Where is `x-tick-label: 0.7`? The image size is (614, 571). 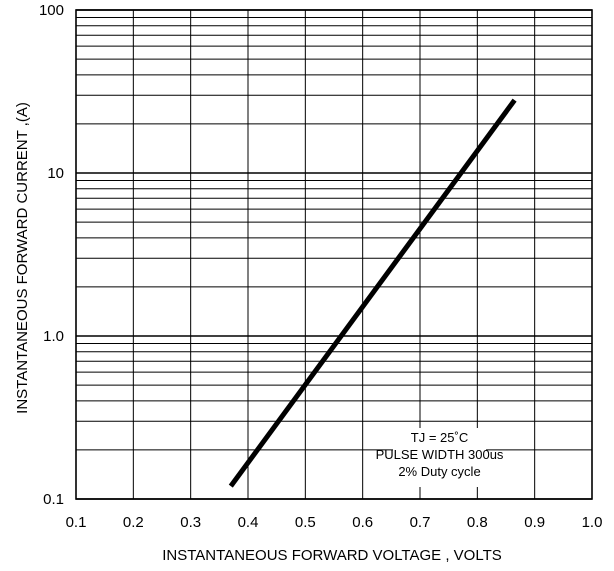
x-tick-label: 0.7 is located at coordinates (420, 522).